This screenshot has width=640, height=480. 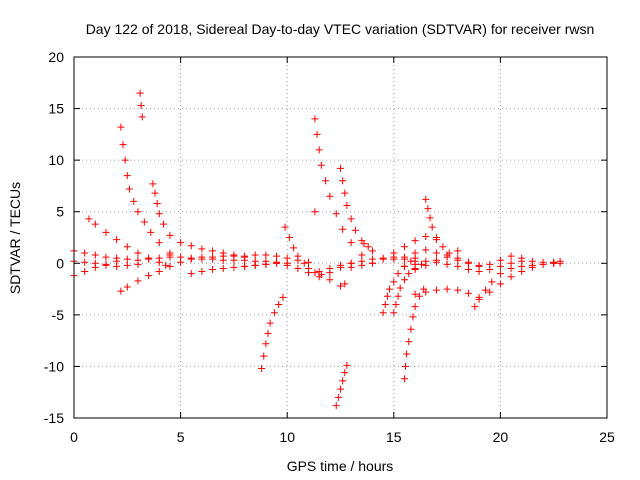 What do you see at coordinates (15, 238) in the screenshot?
I see `y-axis-label: SDTVAR / TECUs` at bounding box center [15, 238].